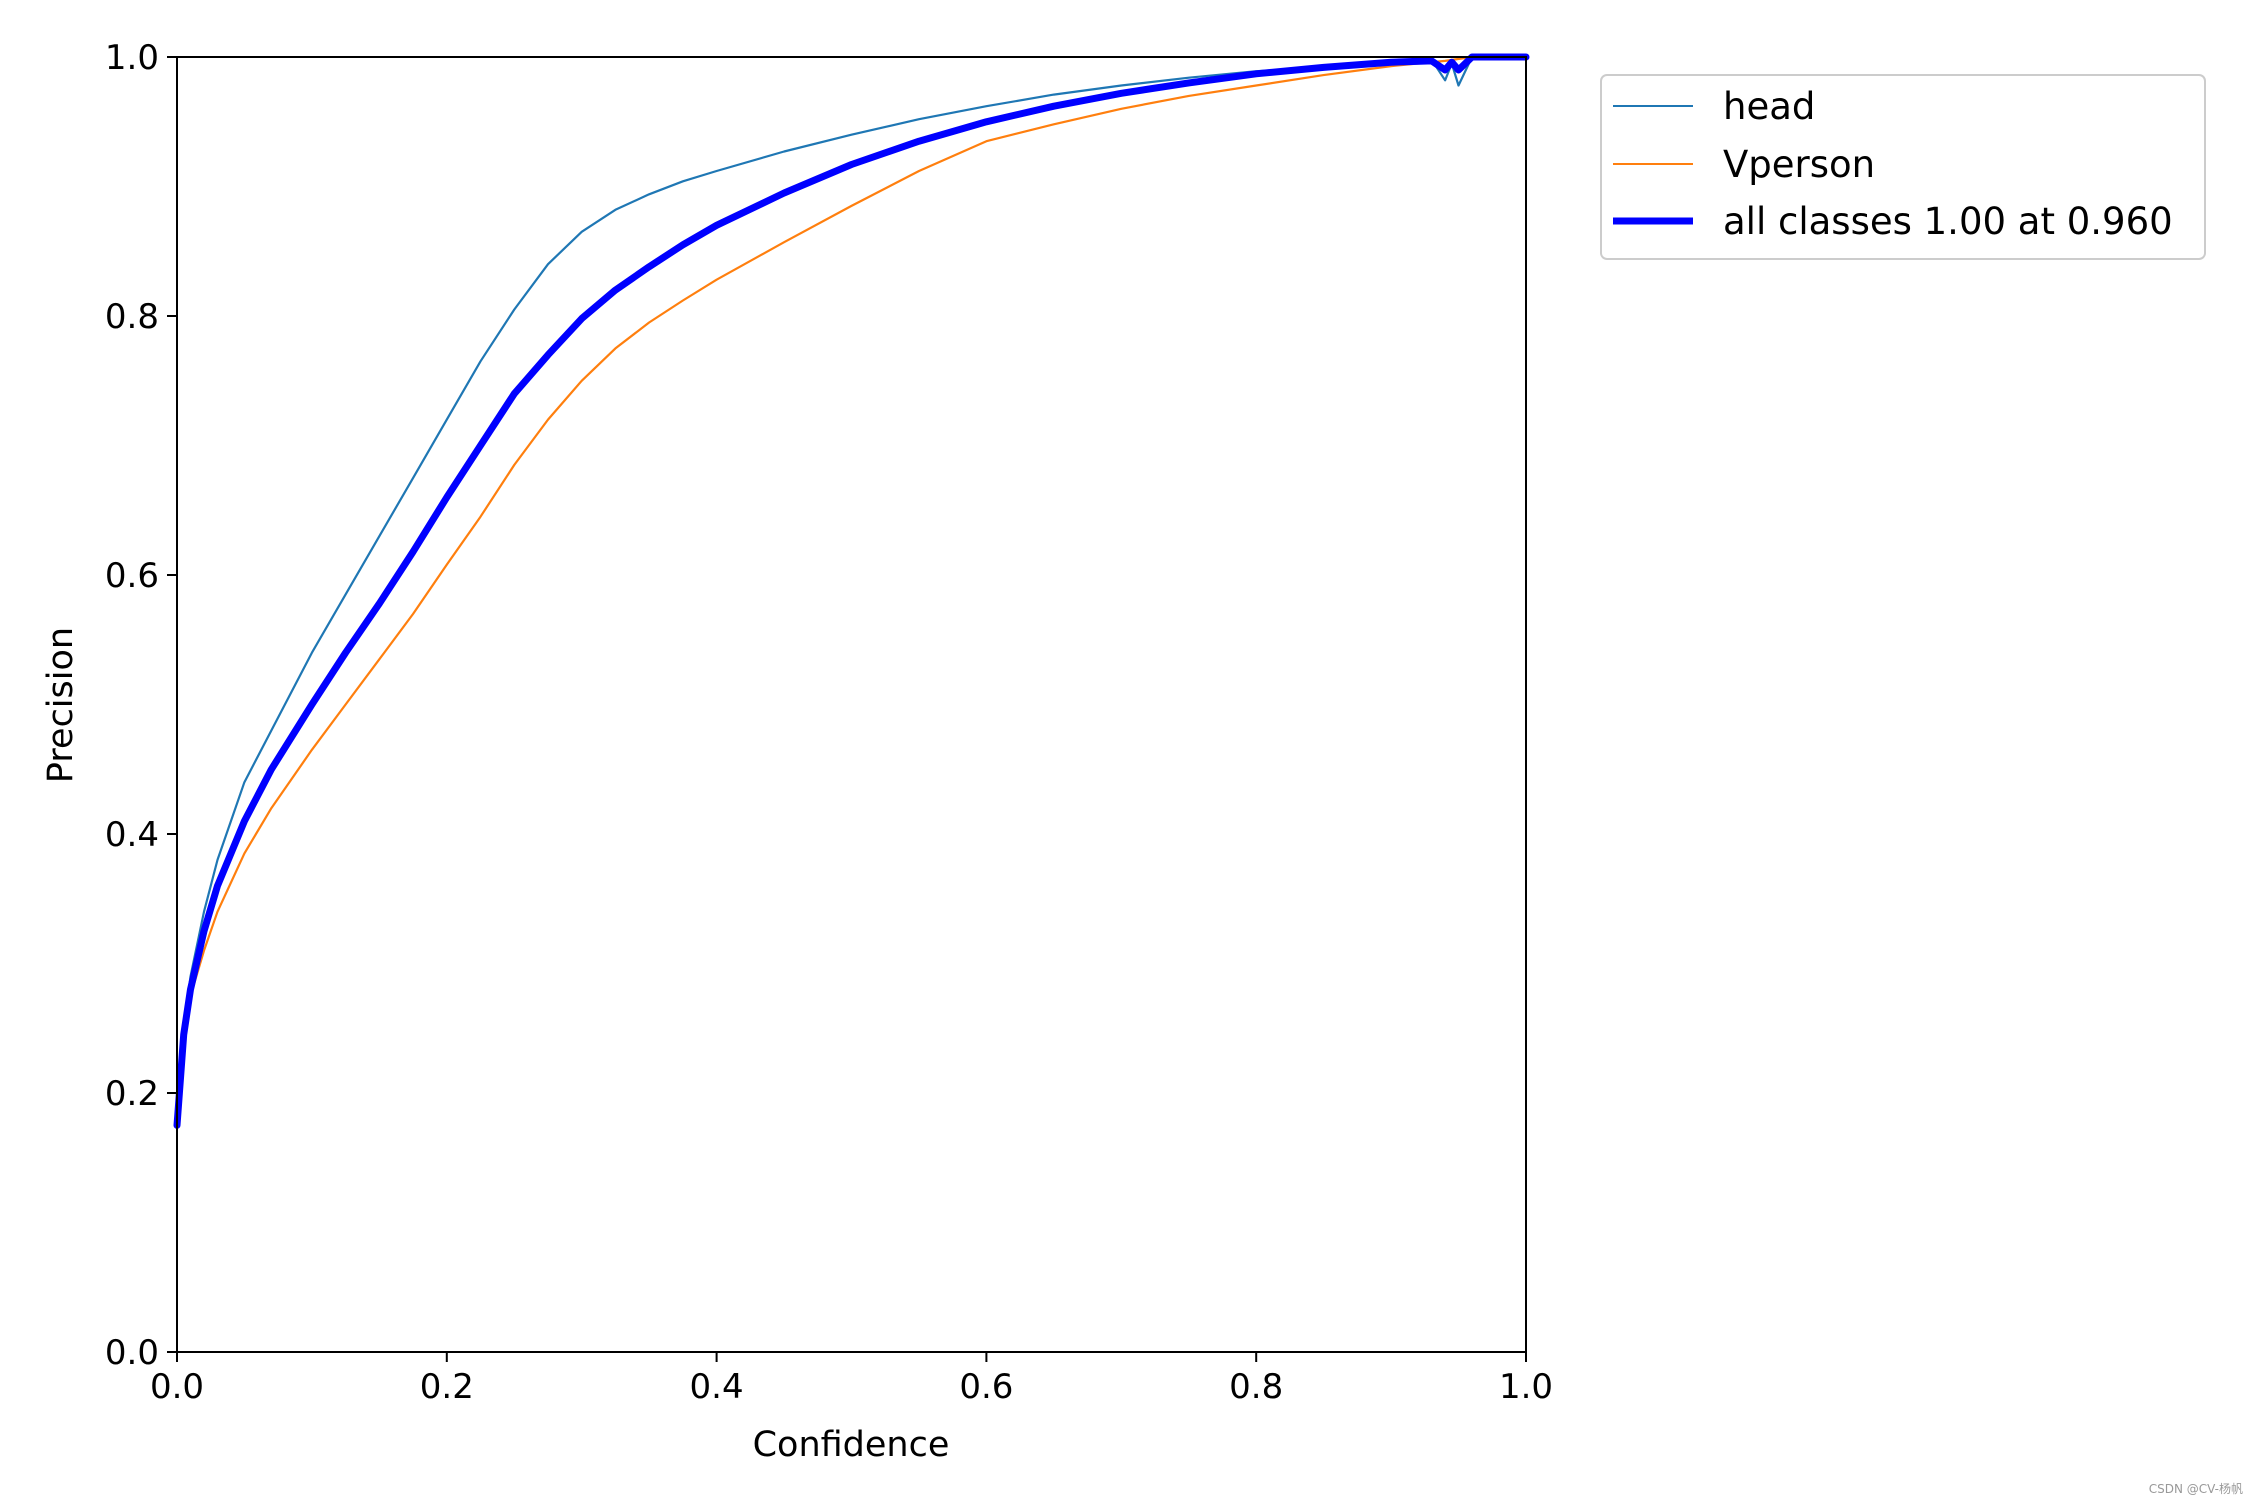 The width and height of the screenshot is (2250, 1500). What do you see at coordinates (986, 1387) in the screenshot?
I see `x-tick-label: 0.6` at bounding box center [986, 1387].